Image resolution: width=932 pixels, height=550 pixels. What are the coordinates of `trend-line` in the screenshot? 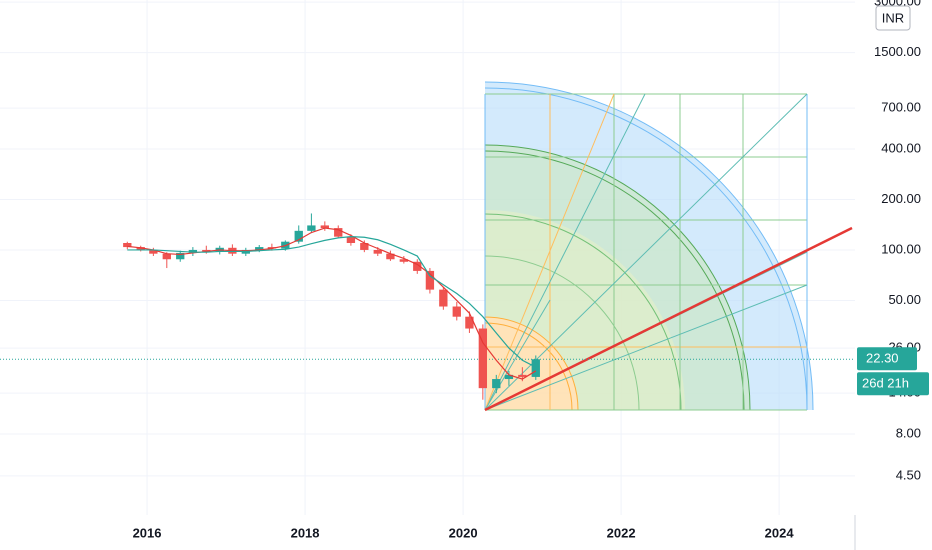 It's located at (668, 319).